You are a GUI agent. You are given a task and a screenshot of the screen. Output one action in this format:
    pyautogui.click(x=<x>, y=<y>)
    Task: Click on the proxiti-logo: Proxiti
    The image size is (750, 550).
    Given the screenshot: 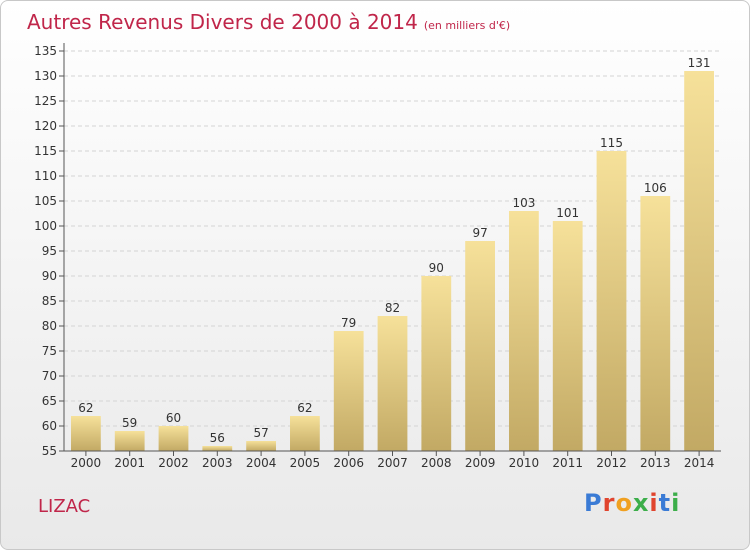 What is the action you would take?
    pyautogui.click(x=632, y=503)
    